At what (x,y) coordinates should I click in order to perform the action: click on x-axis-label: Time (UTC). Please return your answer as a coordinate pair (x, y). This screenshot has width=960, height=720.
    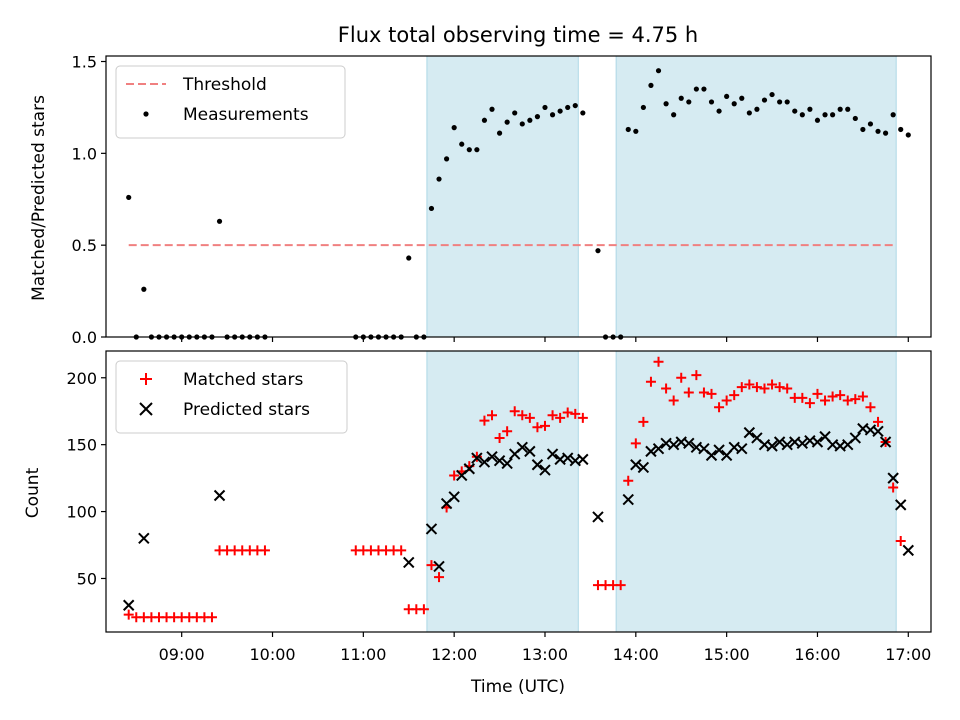
    Looking at the image, I should click on (517, 687).